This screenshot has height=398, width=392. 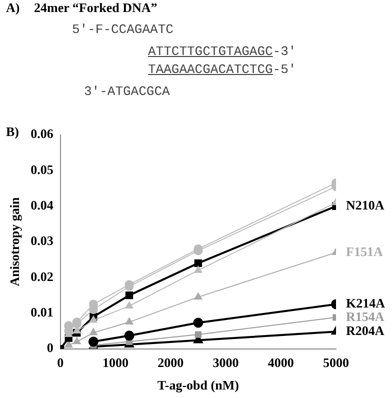 What do you see at coordinates (14, 241) in the screenshot?
I see `y-axis-title: Anisotropy gain` at bounding box center [14, 241].